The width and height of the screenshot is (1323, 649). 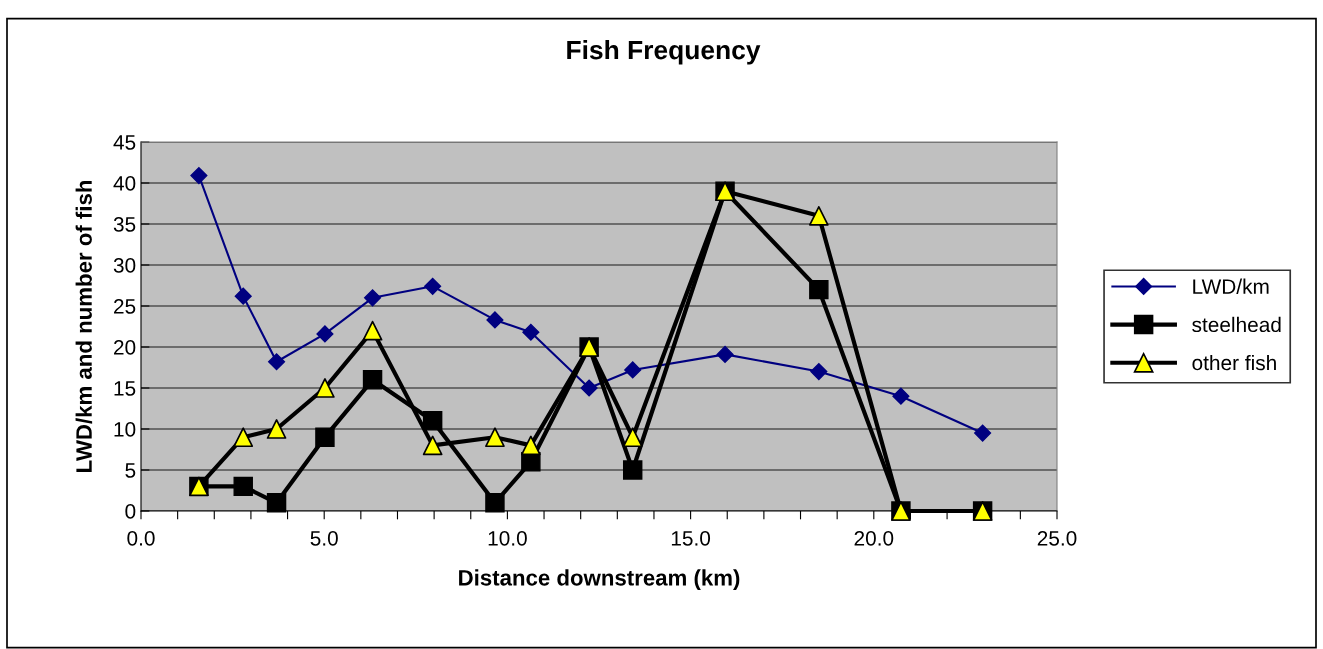 What do you see at coordinates (125, 429) in the screenshot?
I see `y-tick-label: 10` at bounding box center [125, 429].